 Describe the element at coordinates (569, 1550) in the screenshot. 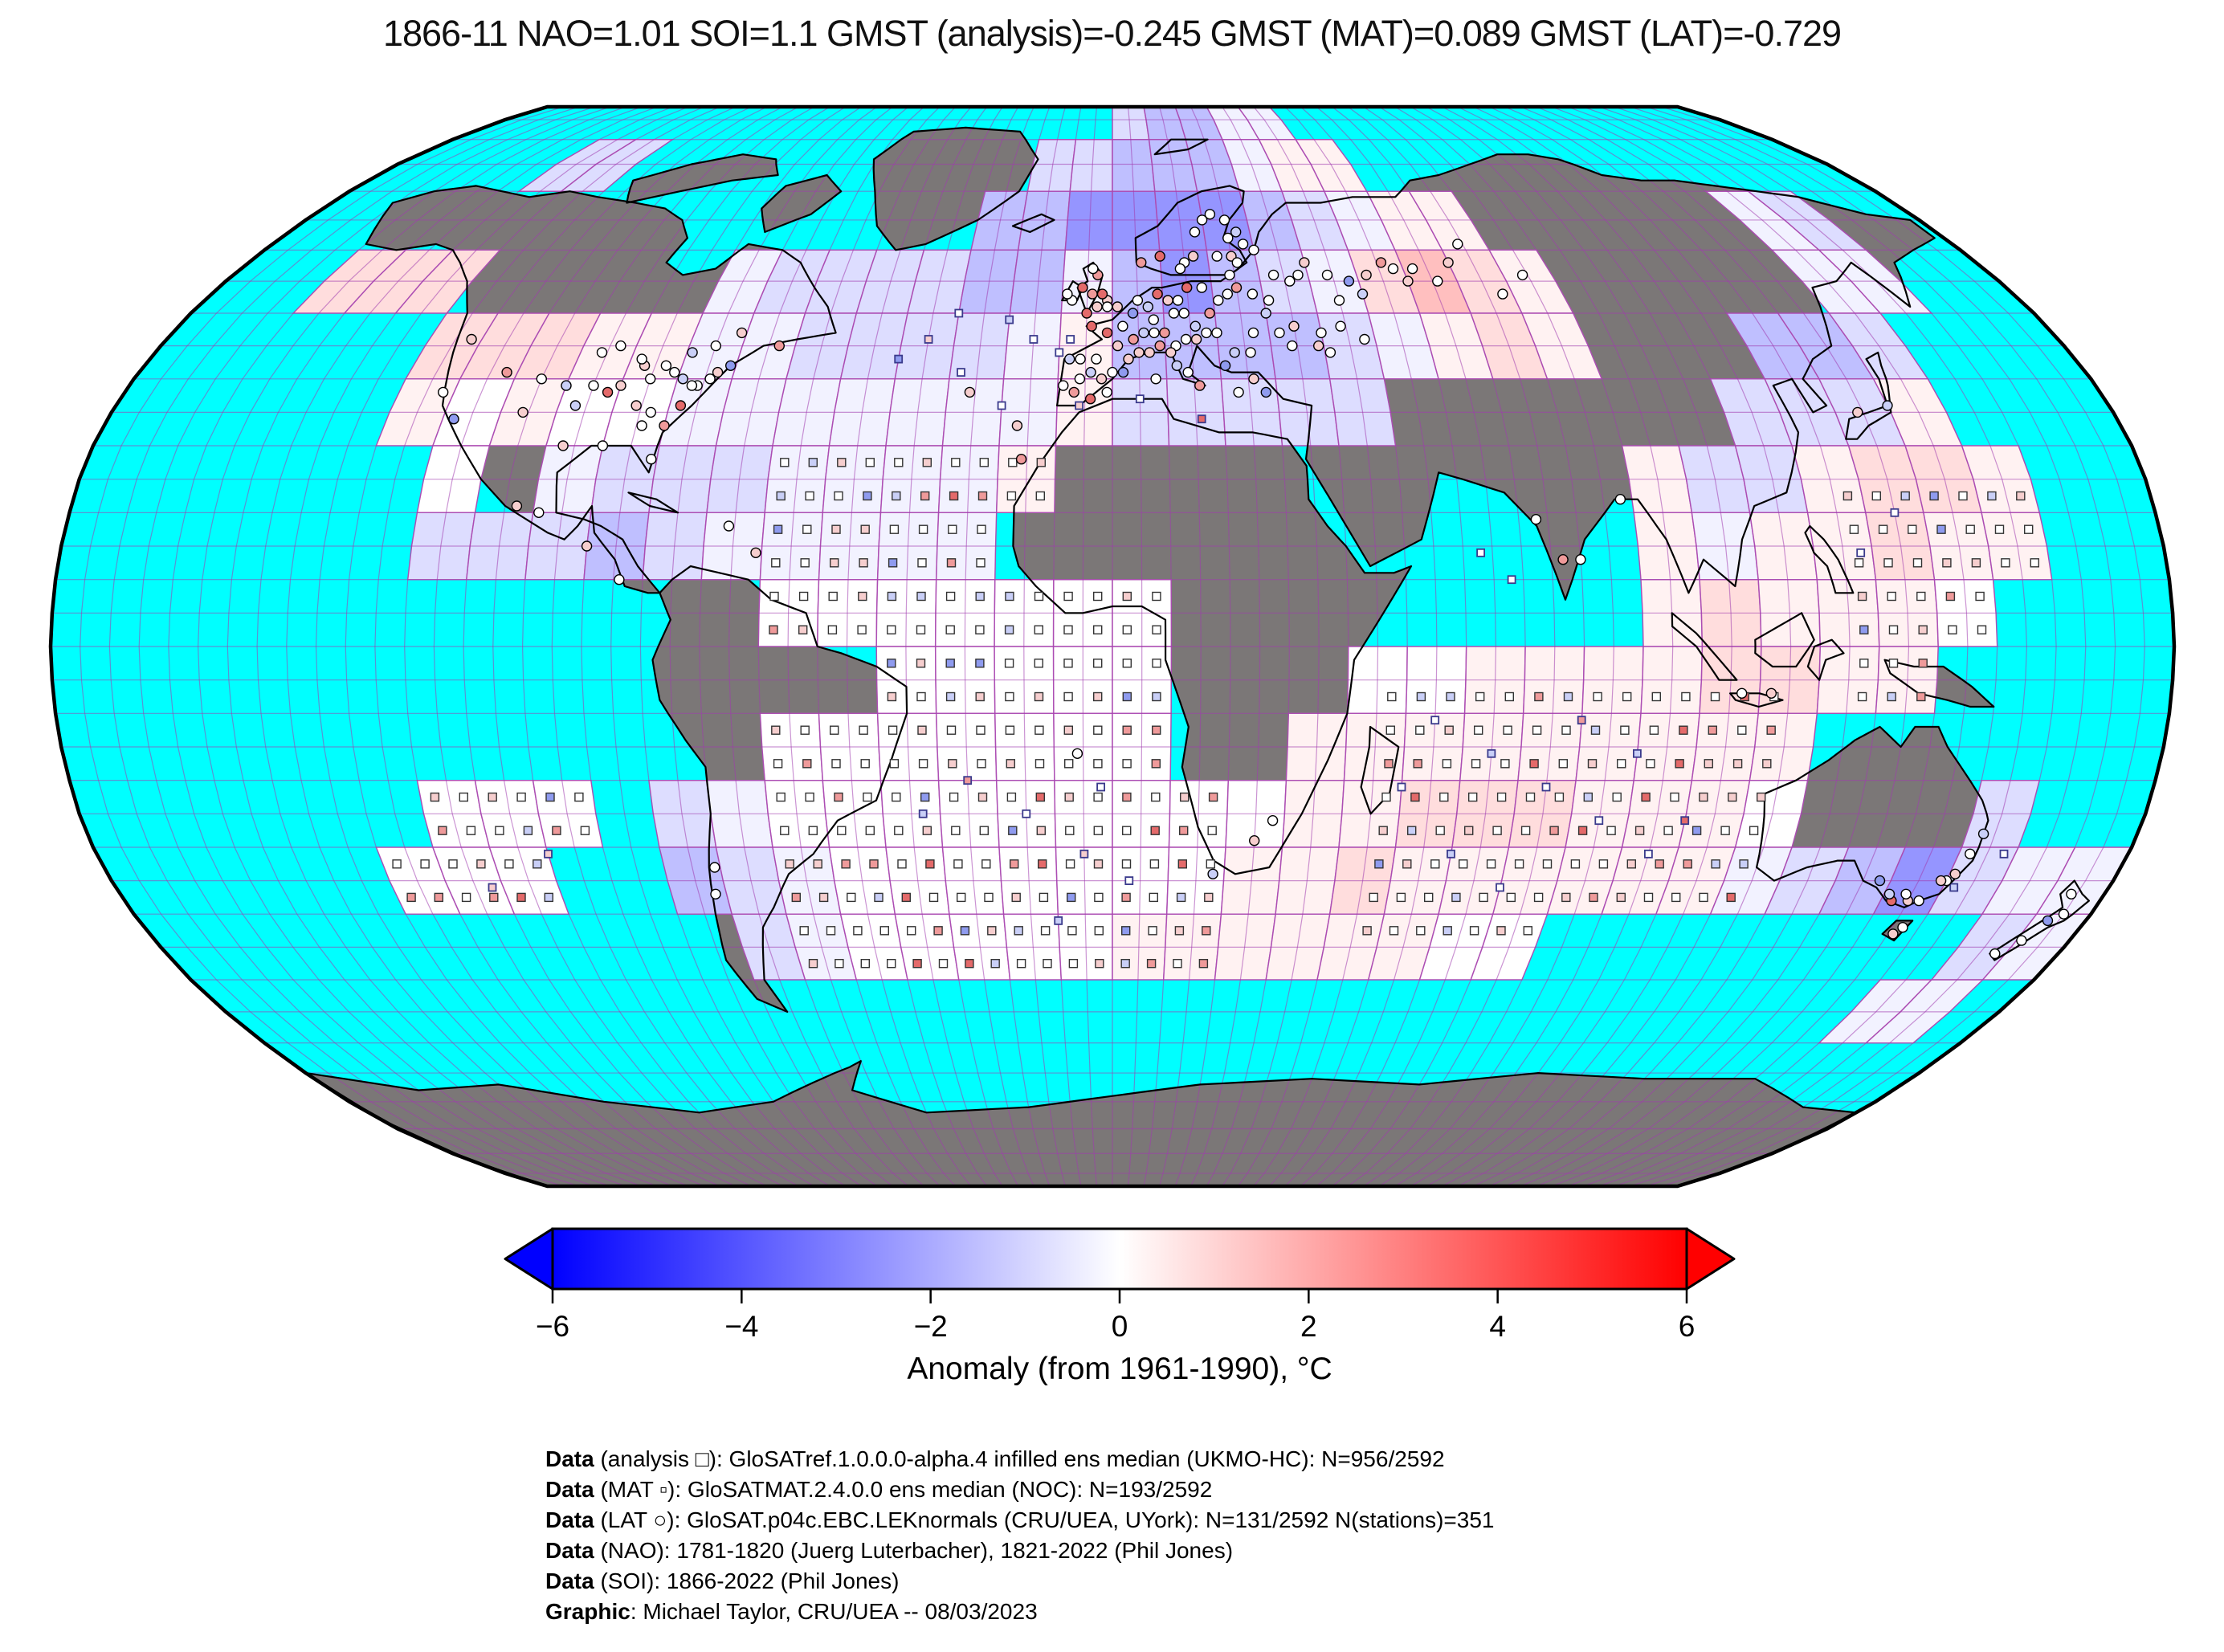

I see `credit-label: Data` at that location.